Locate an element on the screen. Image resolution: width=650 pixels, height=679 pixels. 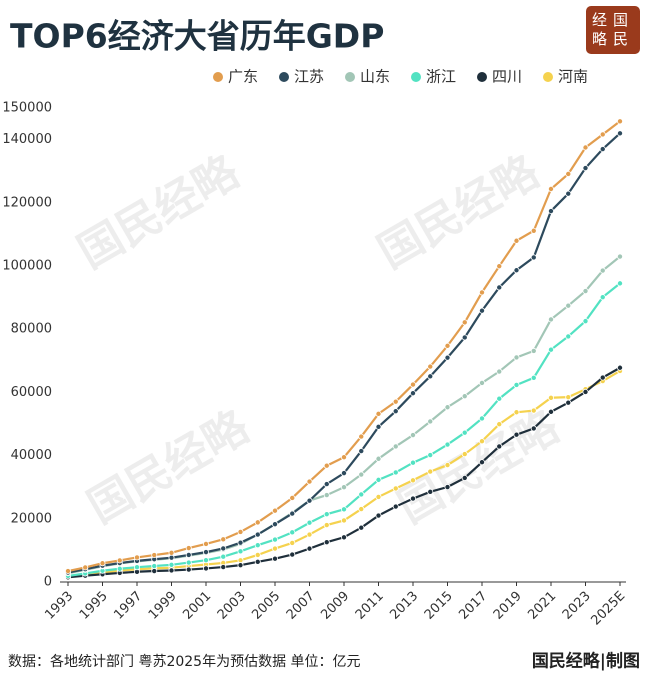
logo-text: 略民 is located at coordinates (613, 39).